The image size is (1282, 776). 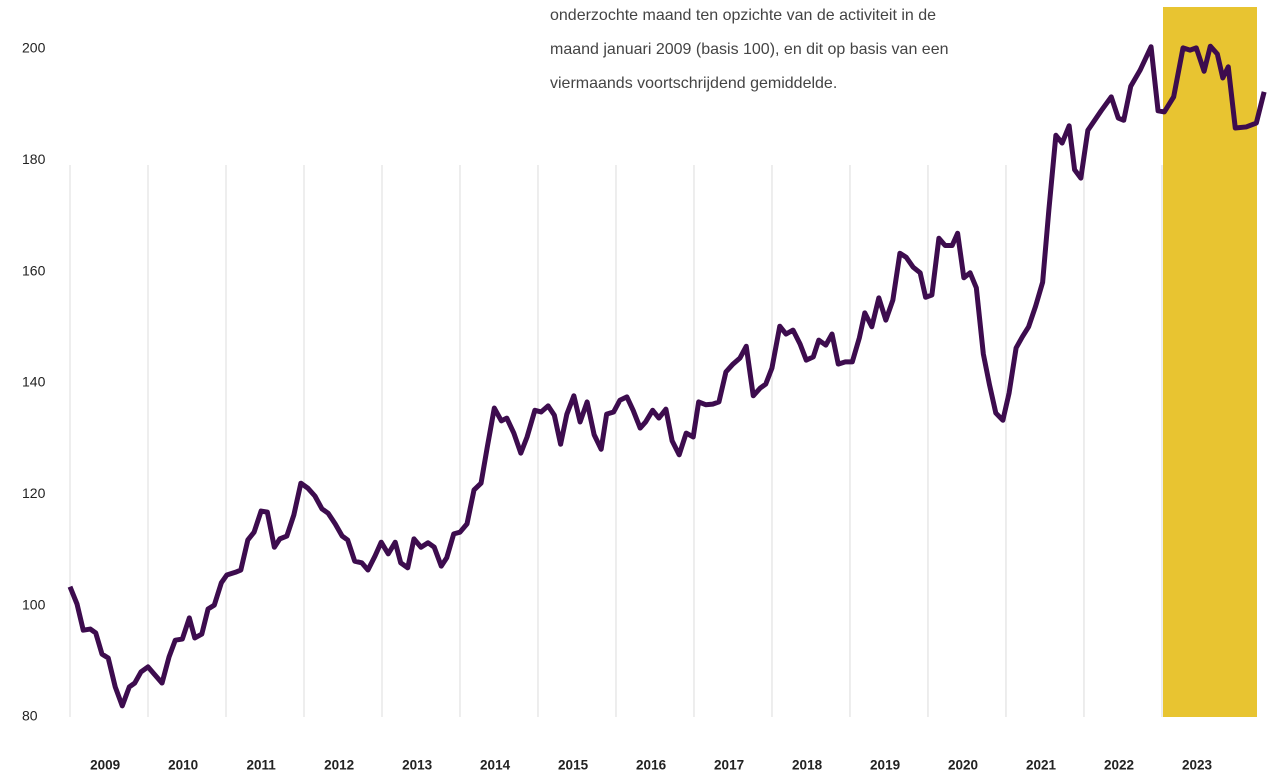 I want to click on x-tick-label: 2013, so click(x=417, y=765).